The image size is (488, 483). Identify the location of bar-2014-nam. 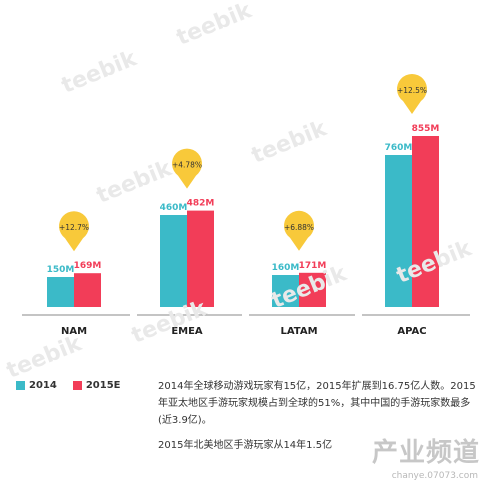
(60, 292).